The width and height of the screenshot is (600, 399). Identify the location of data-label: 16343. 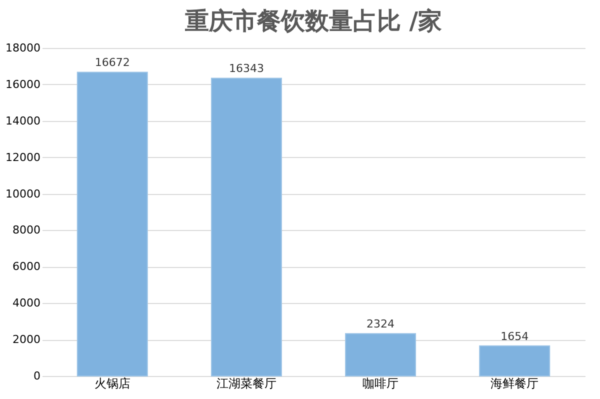
(246, 69).